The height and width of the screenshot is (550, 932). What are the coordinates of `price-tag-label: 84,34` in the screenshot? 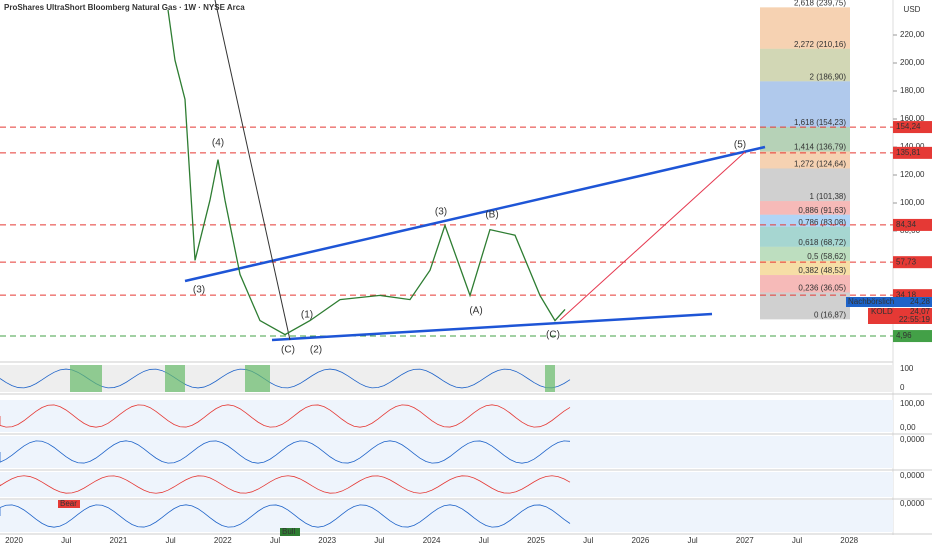 It's located at (906, 224).